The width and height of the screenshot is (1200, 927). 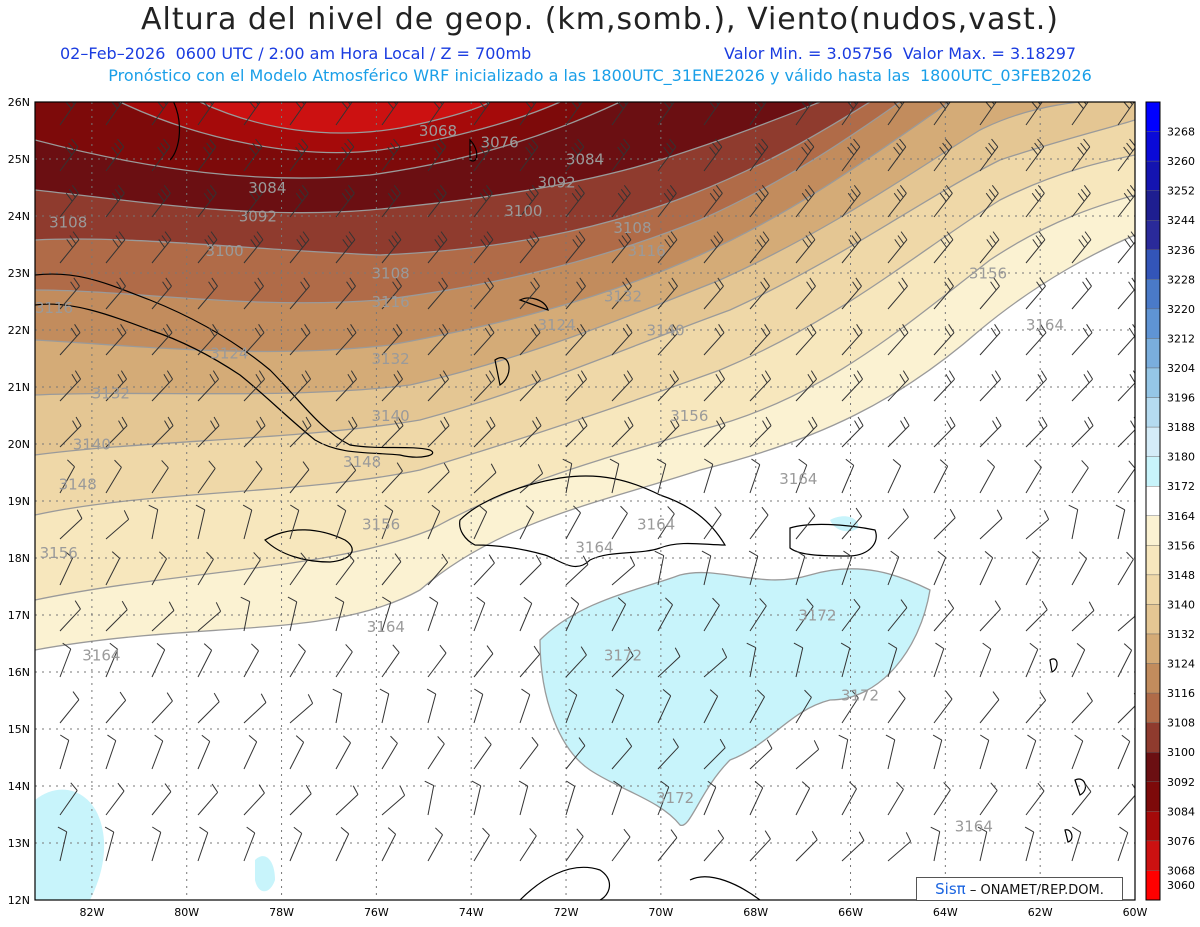 I want to click on contour-label: 3076, so click(x=500, y=143).